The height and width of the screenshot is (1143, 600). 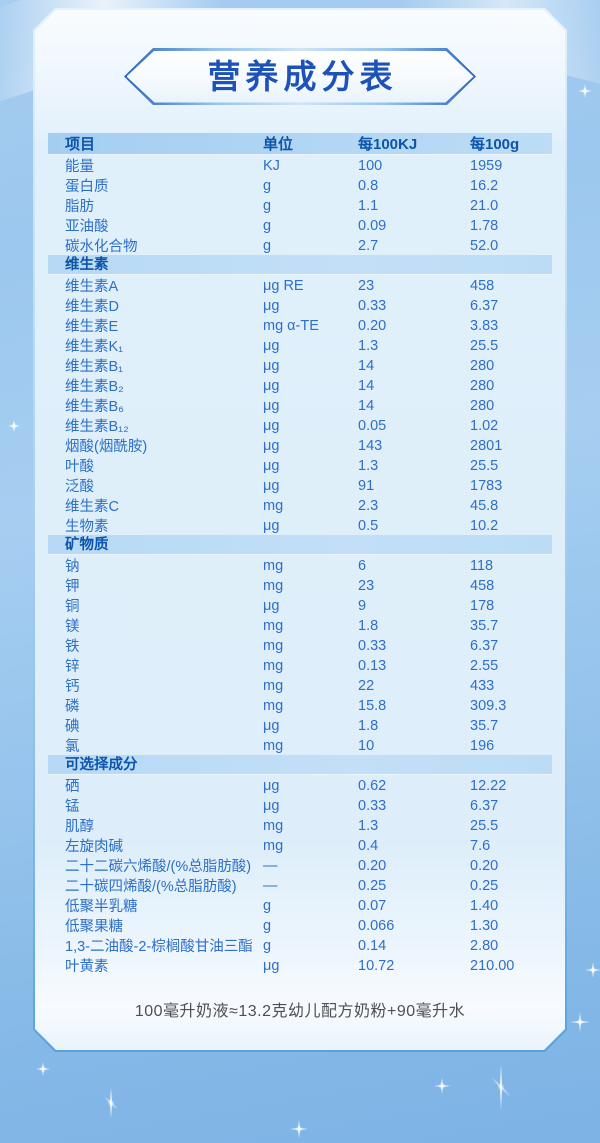 What do you see at coordinates (368, 845) in the screenshot?
I see `row-value-per100kj: 0.4` at bounding box center [368, 845].